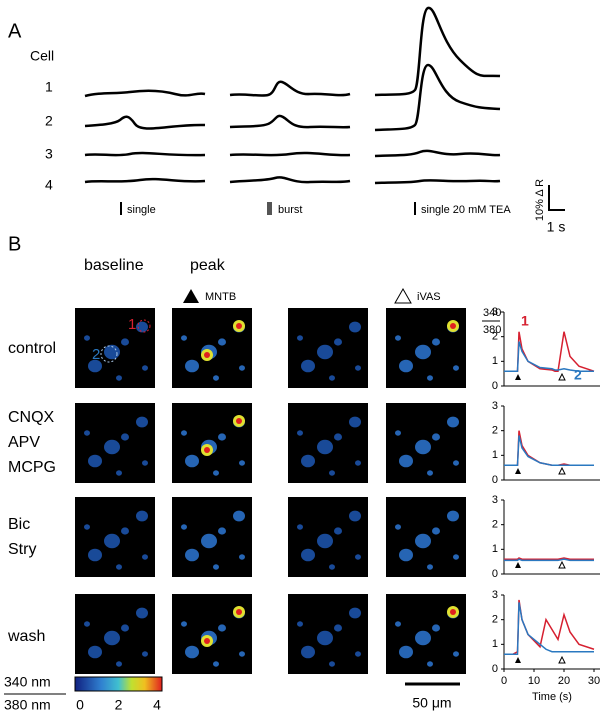  Describe the element at coordinates (504, 681) in the screenshot. I see `x-tick-label: 0` at that location.